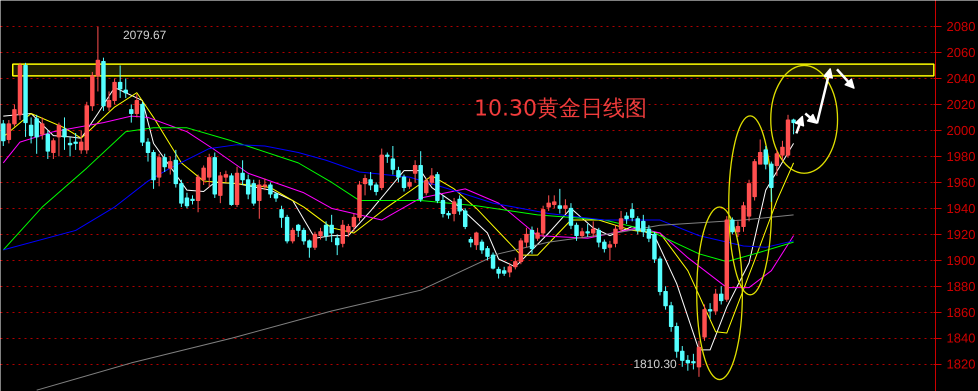  I want to click on annotation: 2079.67, so click(144, 35).